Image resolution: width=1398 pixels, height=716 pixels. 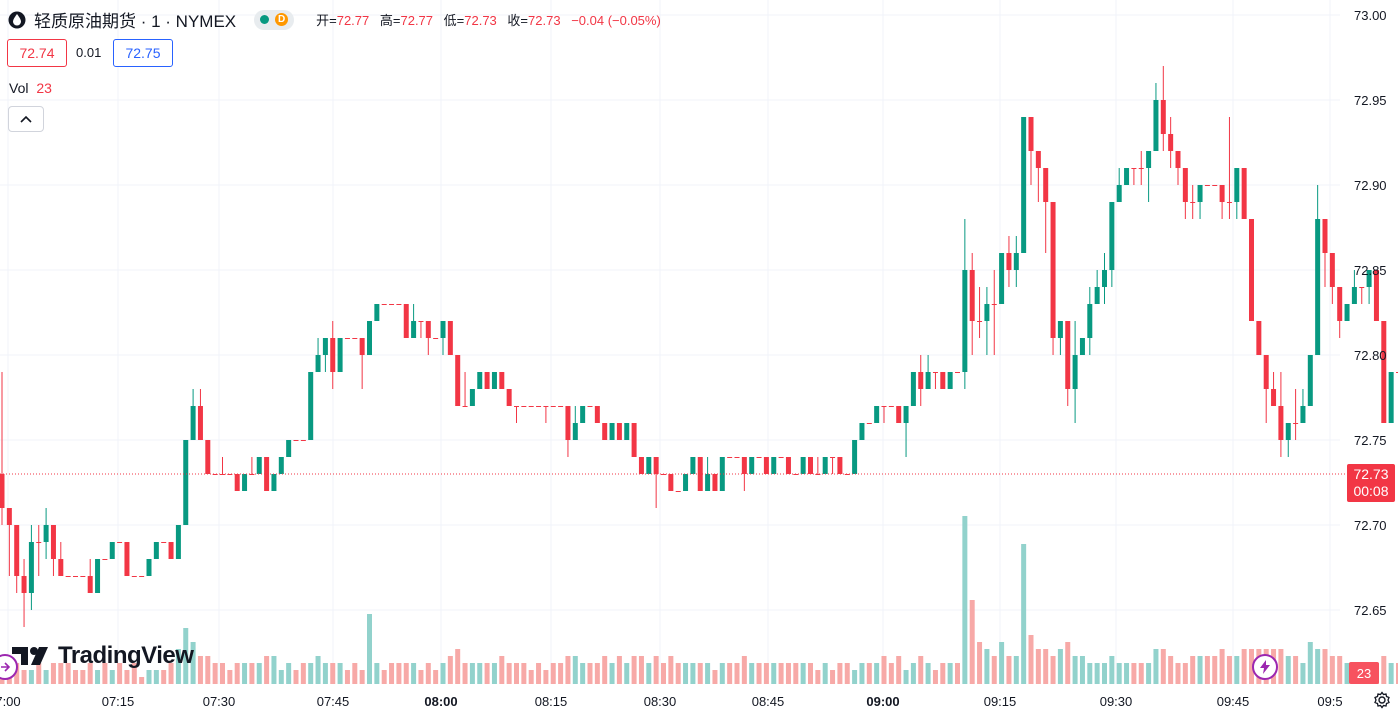 I want to click on settings-gear-icon, so click(x=1382, y=700).